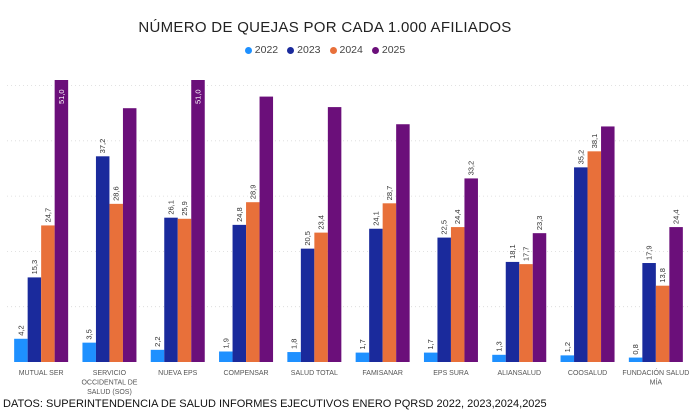  What do you see at coordinates (20, 330) in the screenshot?
I see `data-label: 4,2` at bounding box center [20, 330].